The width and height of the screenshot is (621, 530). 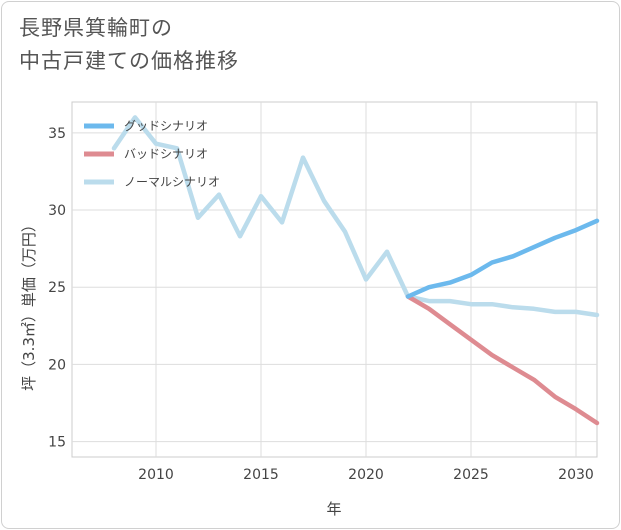 I want to click on chart-title-line-2: 中古戸建ての価格推移, so click(x=129, y=61).